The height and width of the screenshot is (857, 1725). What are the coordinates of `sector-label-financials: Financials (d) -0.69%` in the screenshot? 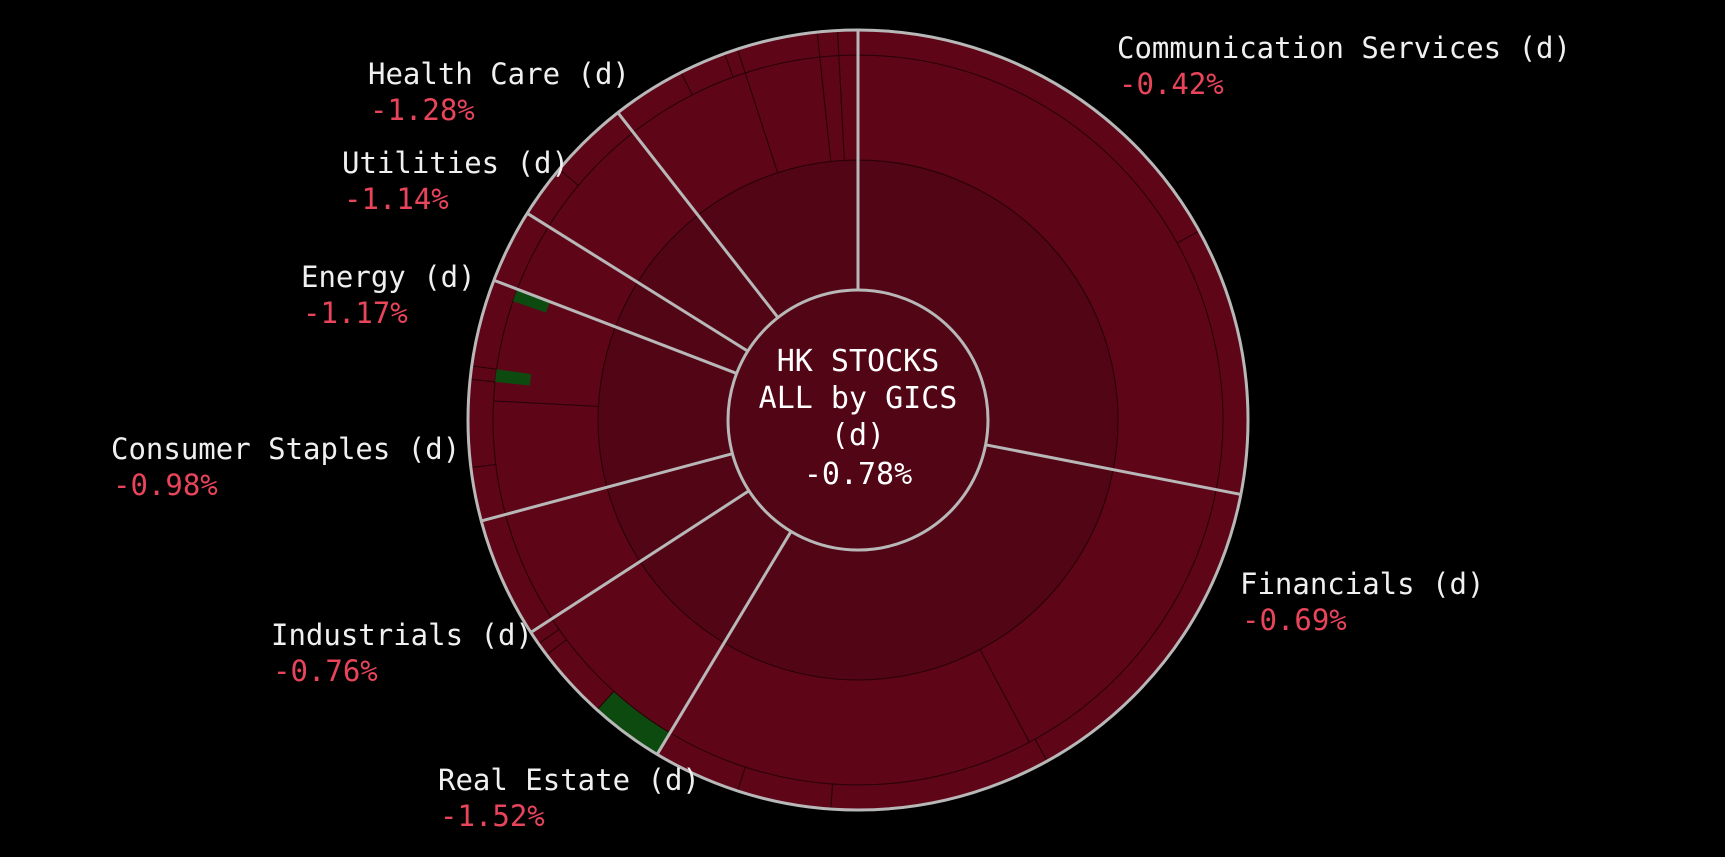 It's located at (1362, 602).